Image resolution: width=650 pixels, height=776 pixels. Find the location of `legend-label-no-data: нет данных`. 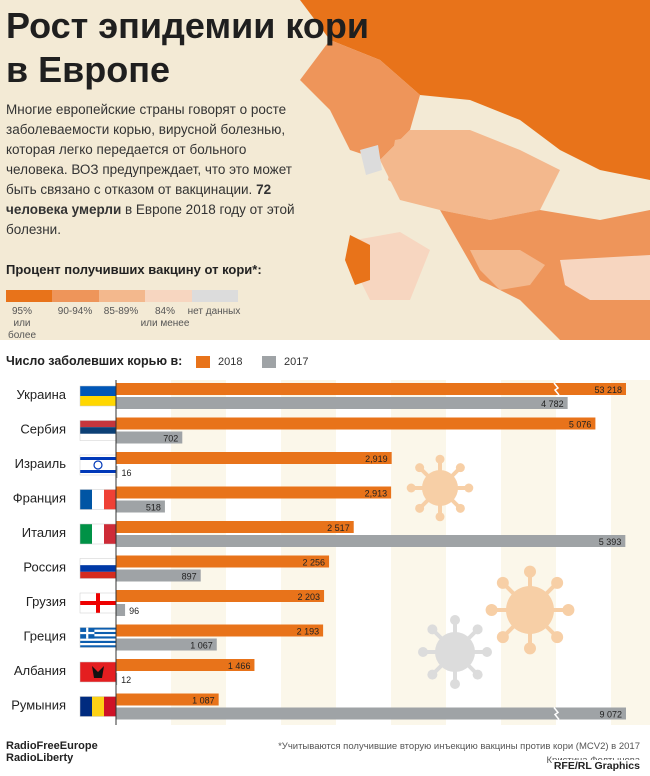

legend-label-no-data: нет данных is located at coordinates (214, 311).